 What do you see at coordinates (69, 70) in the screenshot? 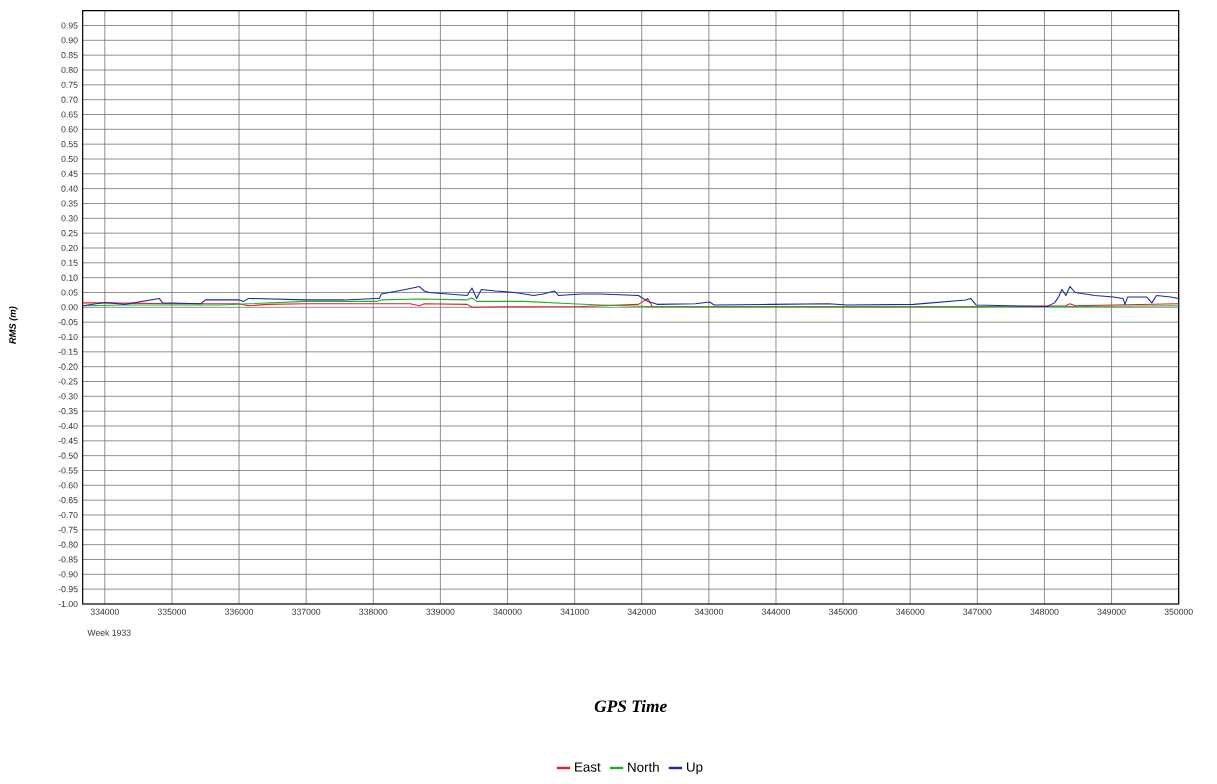
I see `y-tick-label: 0.80` at bounding box center [69, 70].